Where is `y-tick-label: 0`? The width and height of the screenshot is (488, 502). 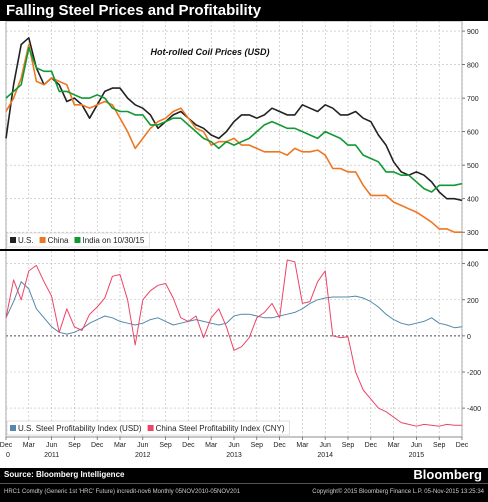 y-tick-label: 0 is located at coordinates (469, 337).